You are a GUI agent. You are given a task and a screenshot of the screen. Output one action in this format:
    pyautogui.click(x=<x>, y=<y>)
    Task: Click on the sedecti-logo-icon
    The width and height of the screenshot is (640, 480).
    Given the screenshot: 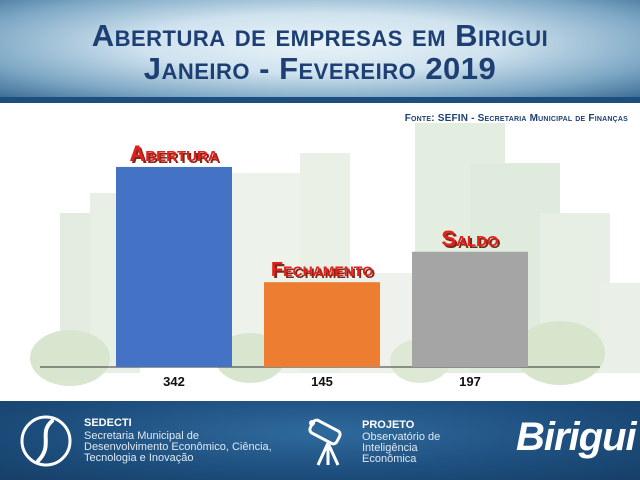 What is the action you would take?
    pyautogui.click(x=46, y=441)
    